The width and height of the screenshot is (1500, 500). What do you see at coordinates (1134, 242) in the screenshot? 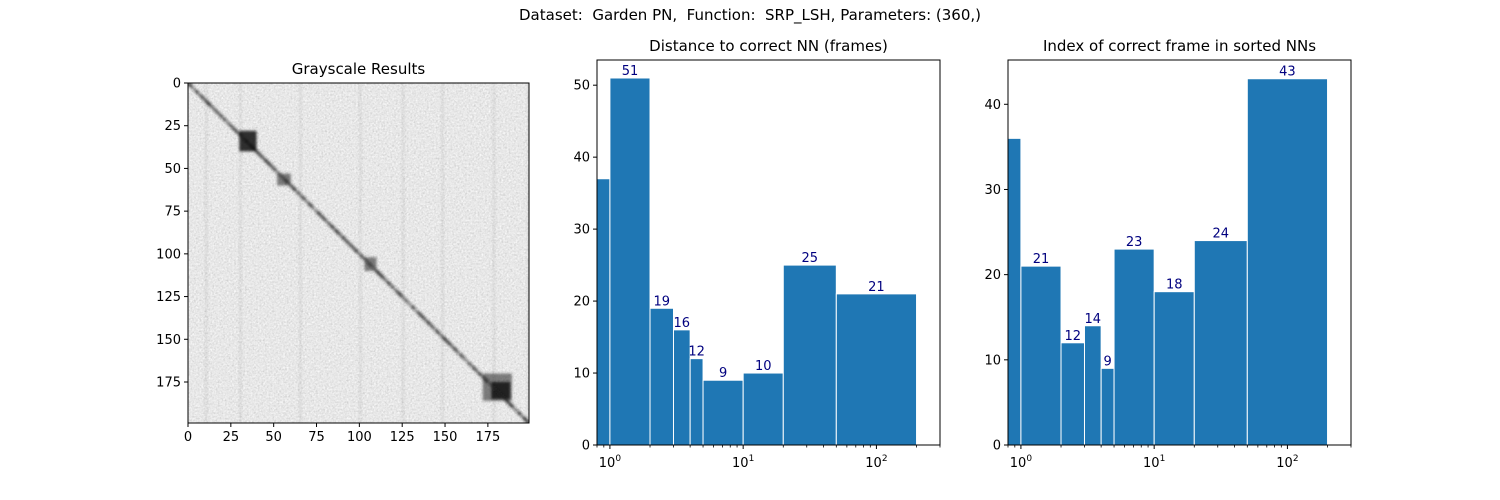
I see `bar-value-label: 23` at bounding box center [1134, 242].